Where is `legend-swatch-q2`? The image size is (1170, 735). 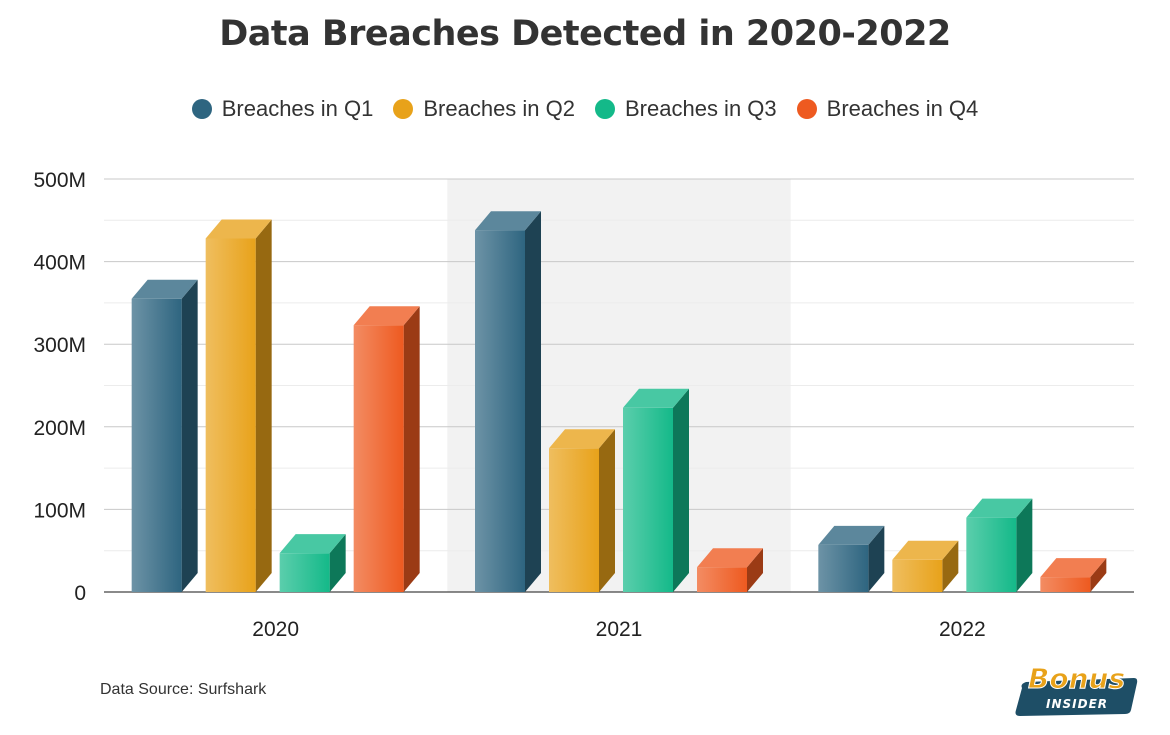 legend-swatch-q2 is located at coordinates (403, 109).